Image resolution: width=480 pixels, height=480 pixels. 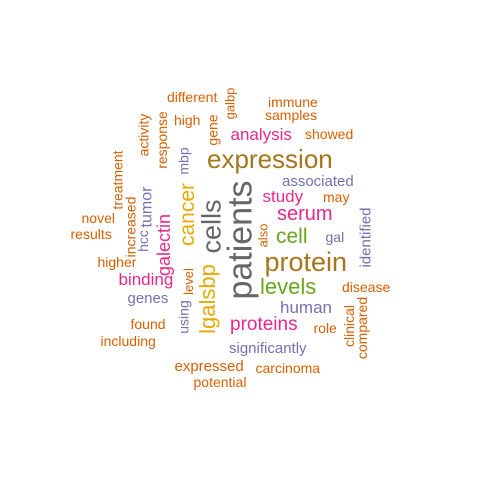 What do you see at coordinates (288, 368) in the screenshot?
I see `word-carcinoma: carcinoma` at bounding box center [288, 368].